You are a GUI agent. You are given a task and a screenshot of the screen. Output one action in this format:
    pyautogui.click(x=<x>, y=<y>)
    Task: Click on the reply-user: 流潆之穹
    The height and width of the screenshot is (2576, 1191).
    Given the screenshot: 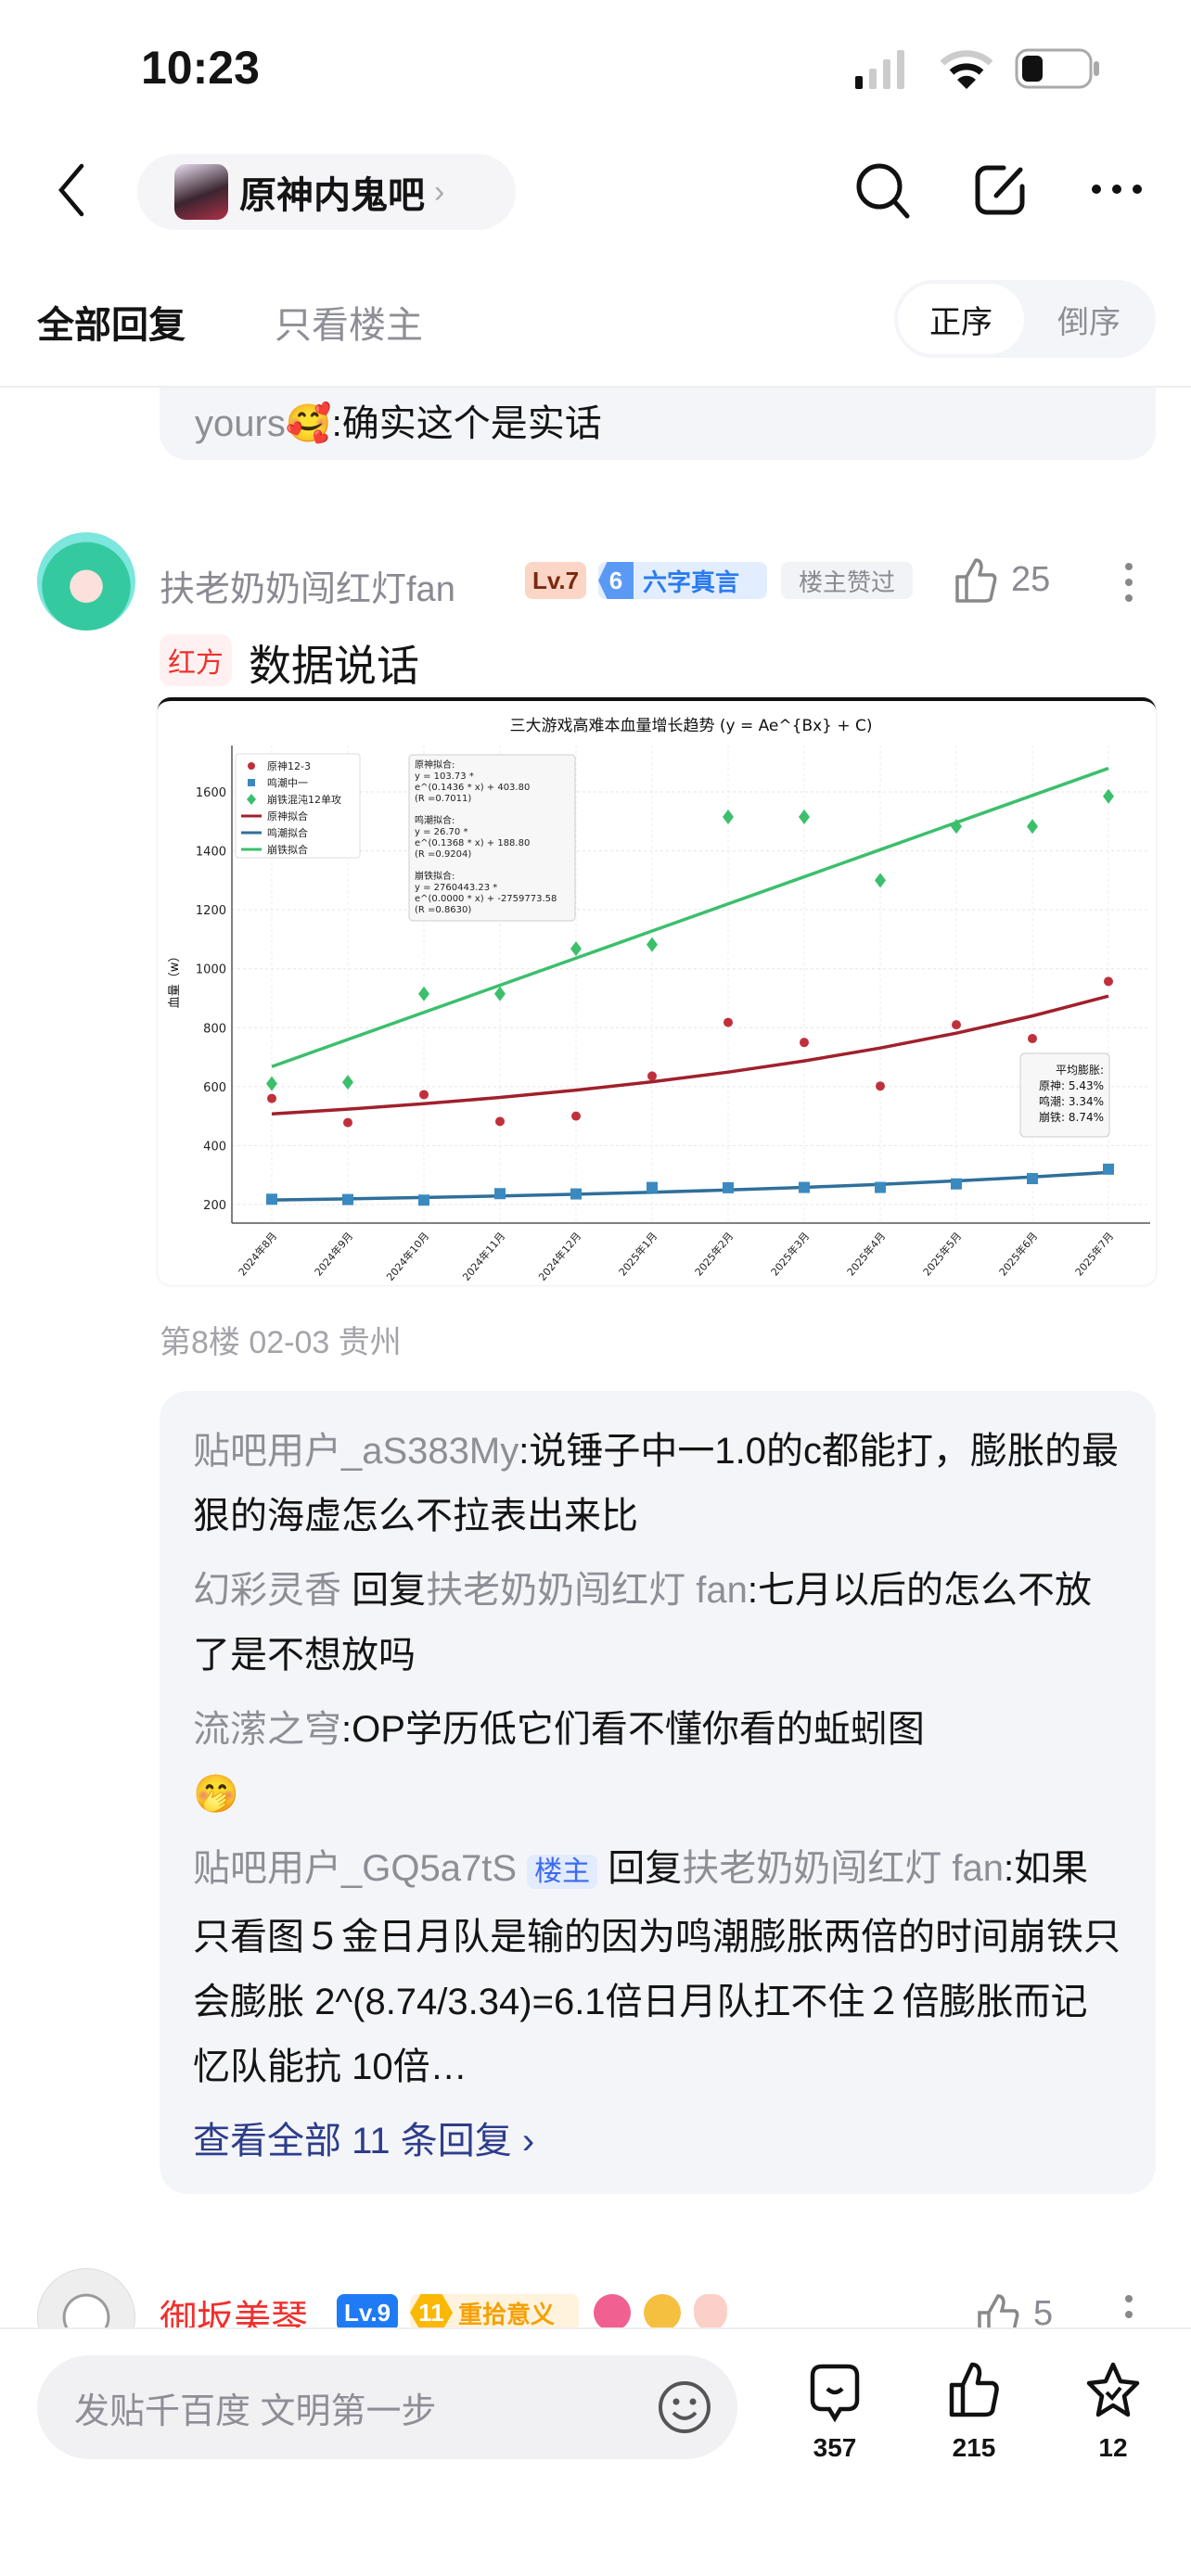 What is the action you would take?
    pyautogui.click(x=267, y=1729)
    